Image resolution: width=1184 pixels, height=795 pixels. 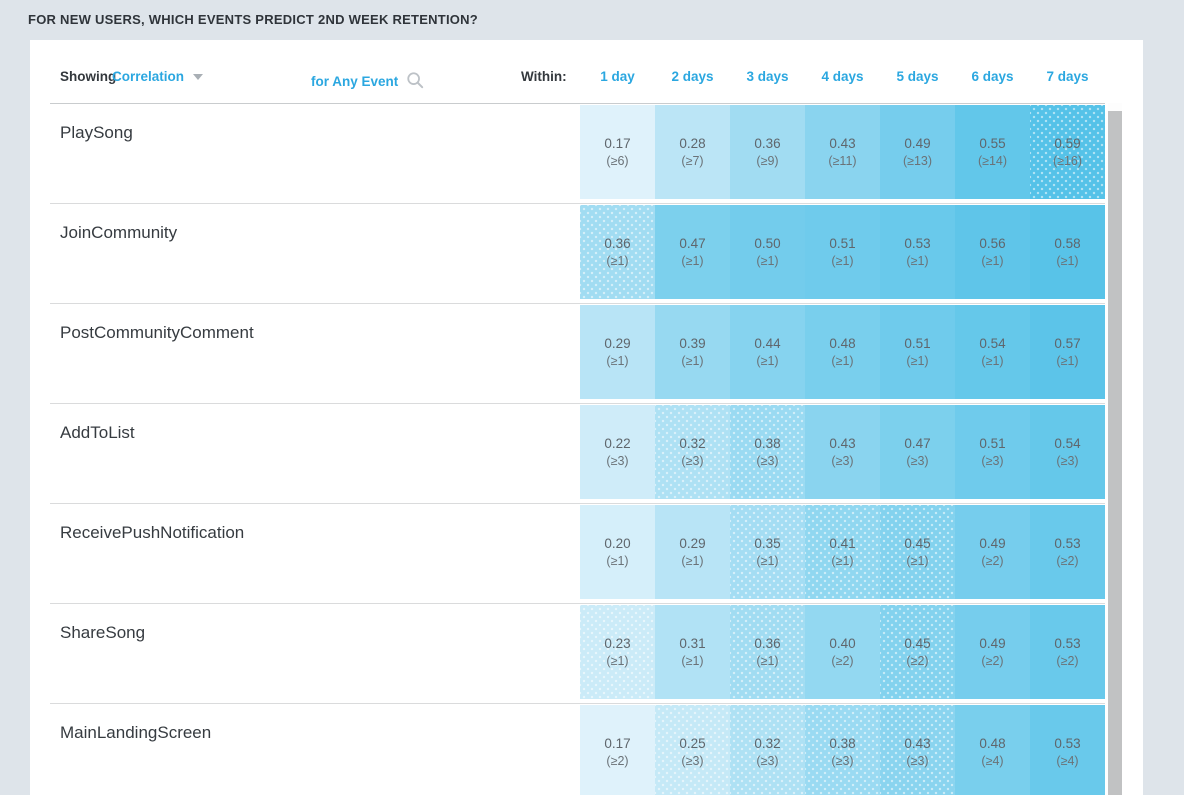 What do you see at coordinates (917, 552) in the screenshot?
I see `heatmap-cell: 0.45 (≥1)` at bounding box center [917, 552].